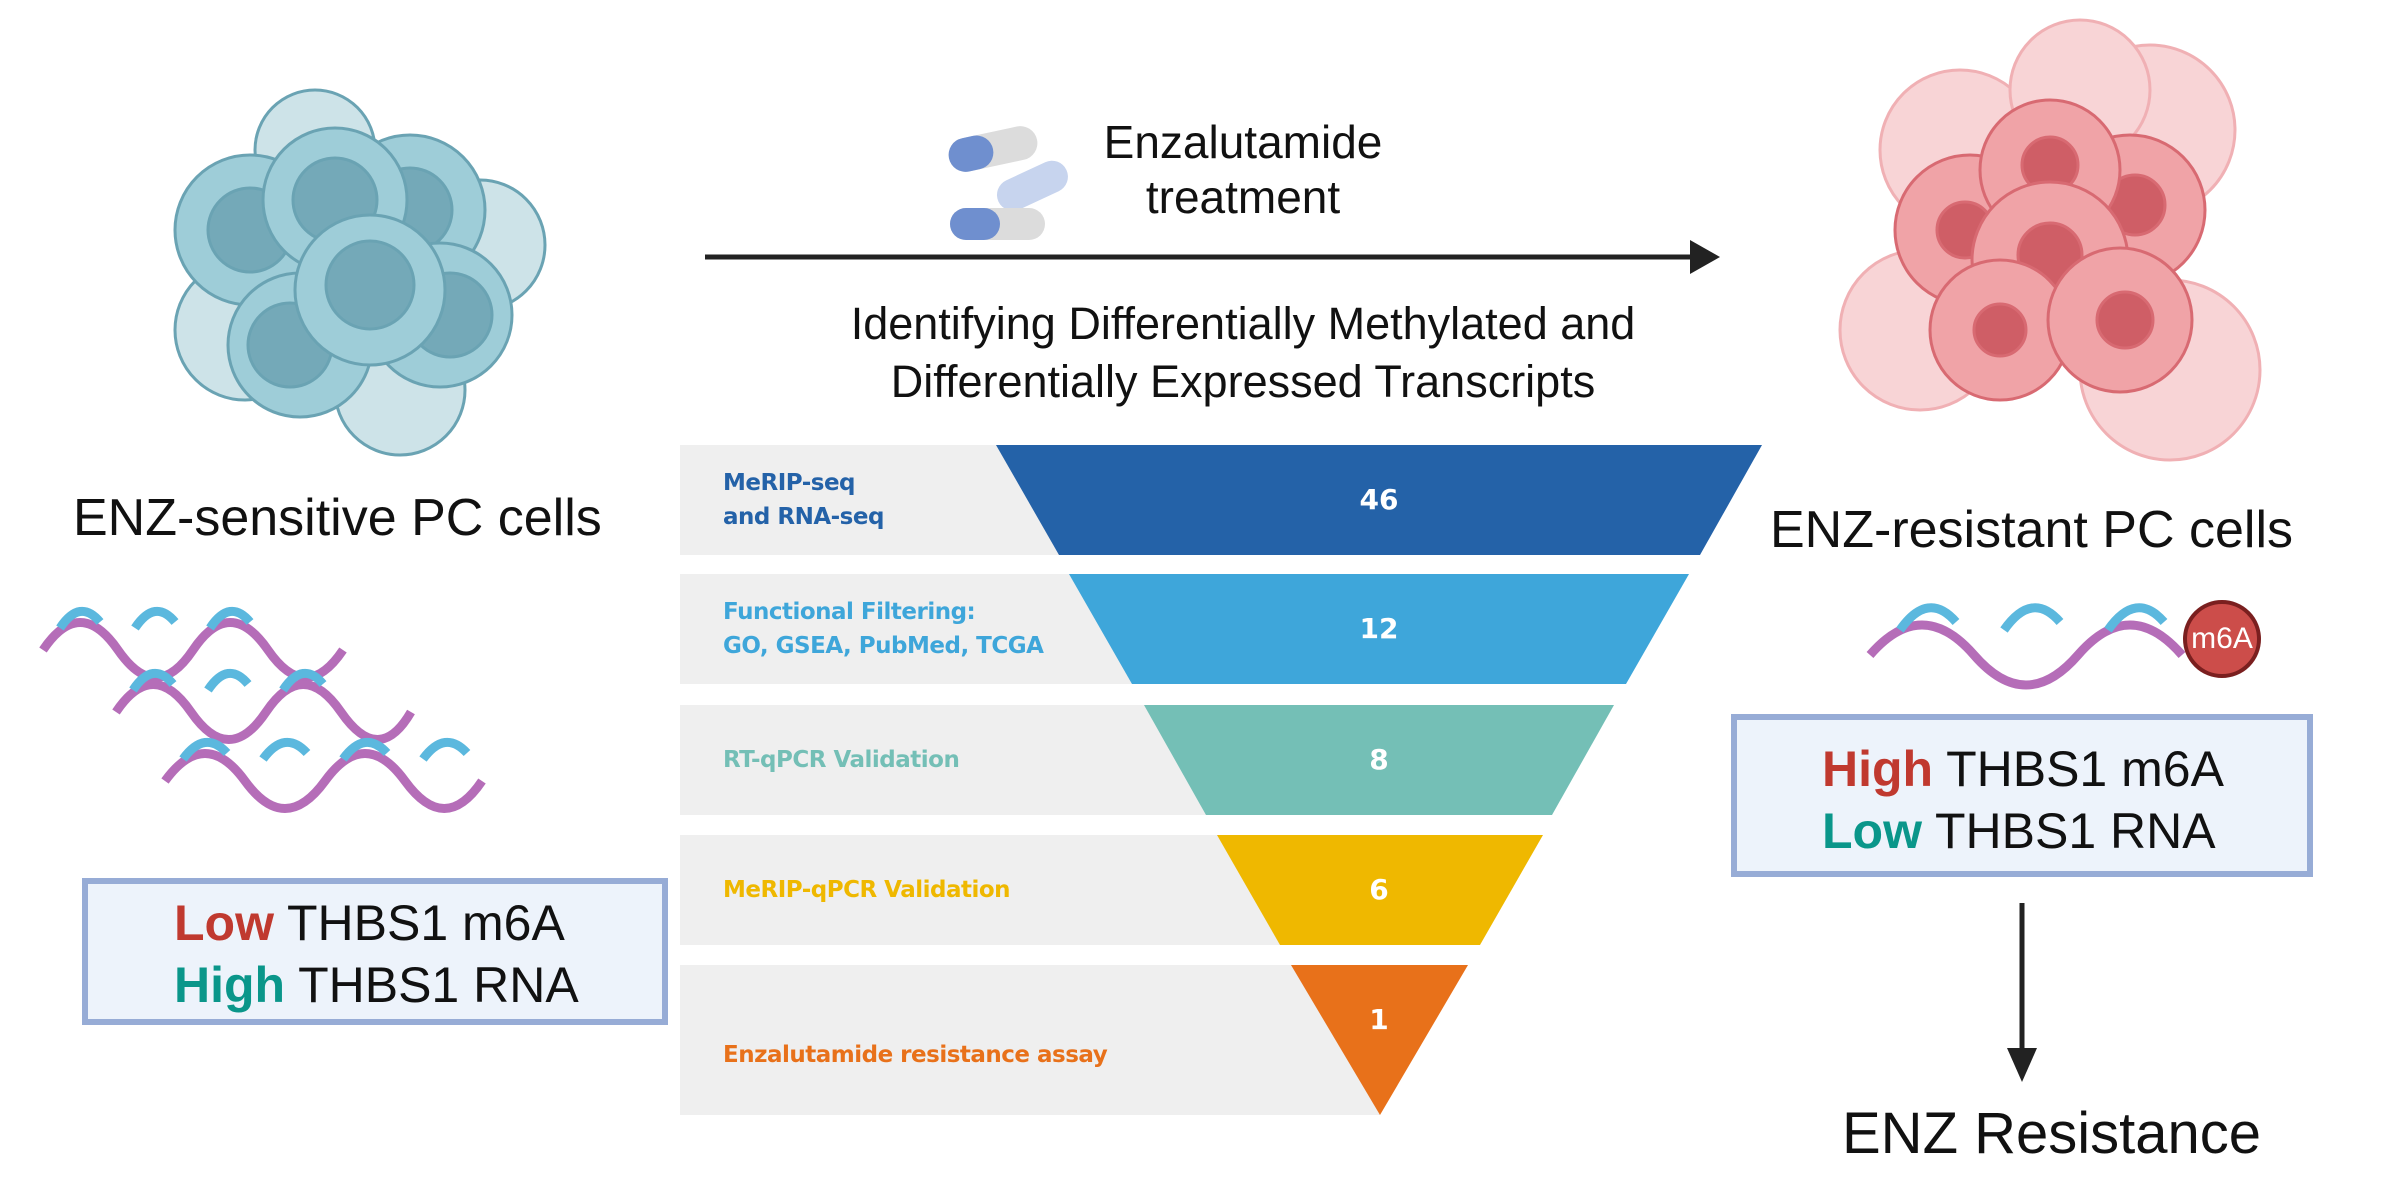 The image size is (2396, 1187). I want to click on funnel-label-line: Enzalutamide resistance assay, so click(915, 1055).